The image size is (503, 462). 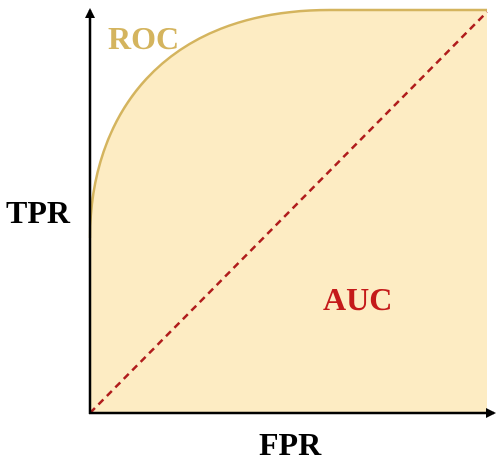 I want to click on auc-area-label: AUC, so click(x=358, y=299).